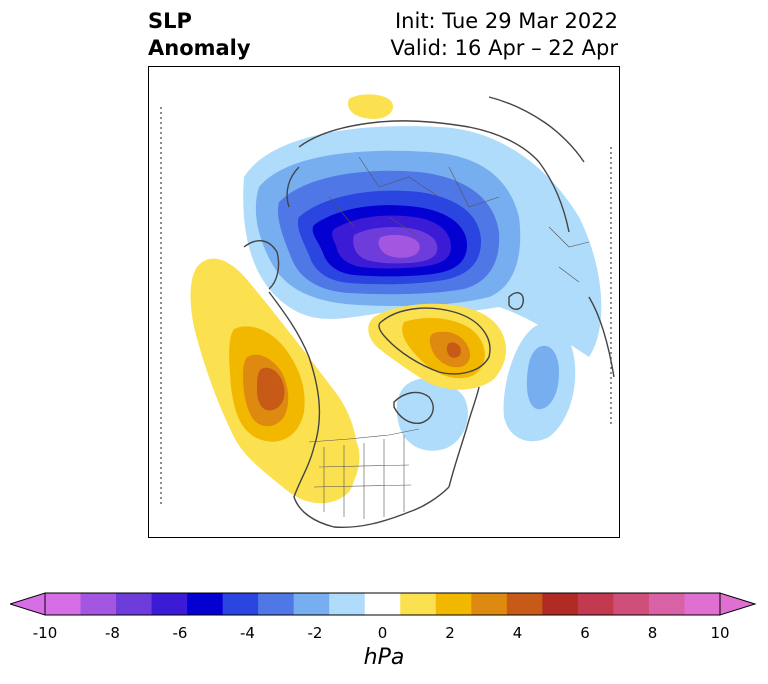  Describe the element at coordinates (434, 341) in the screenshot. I see `greenland-coast` at that location.